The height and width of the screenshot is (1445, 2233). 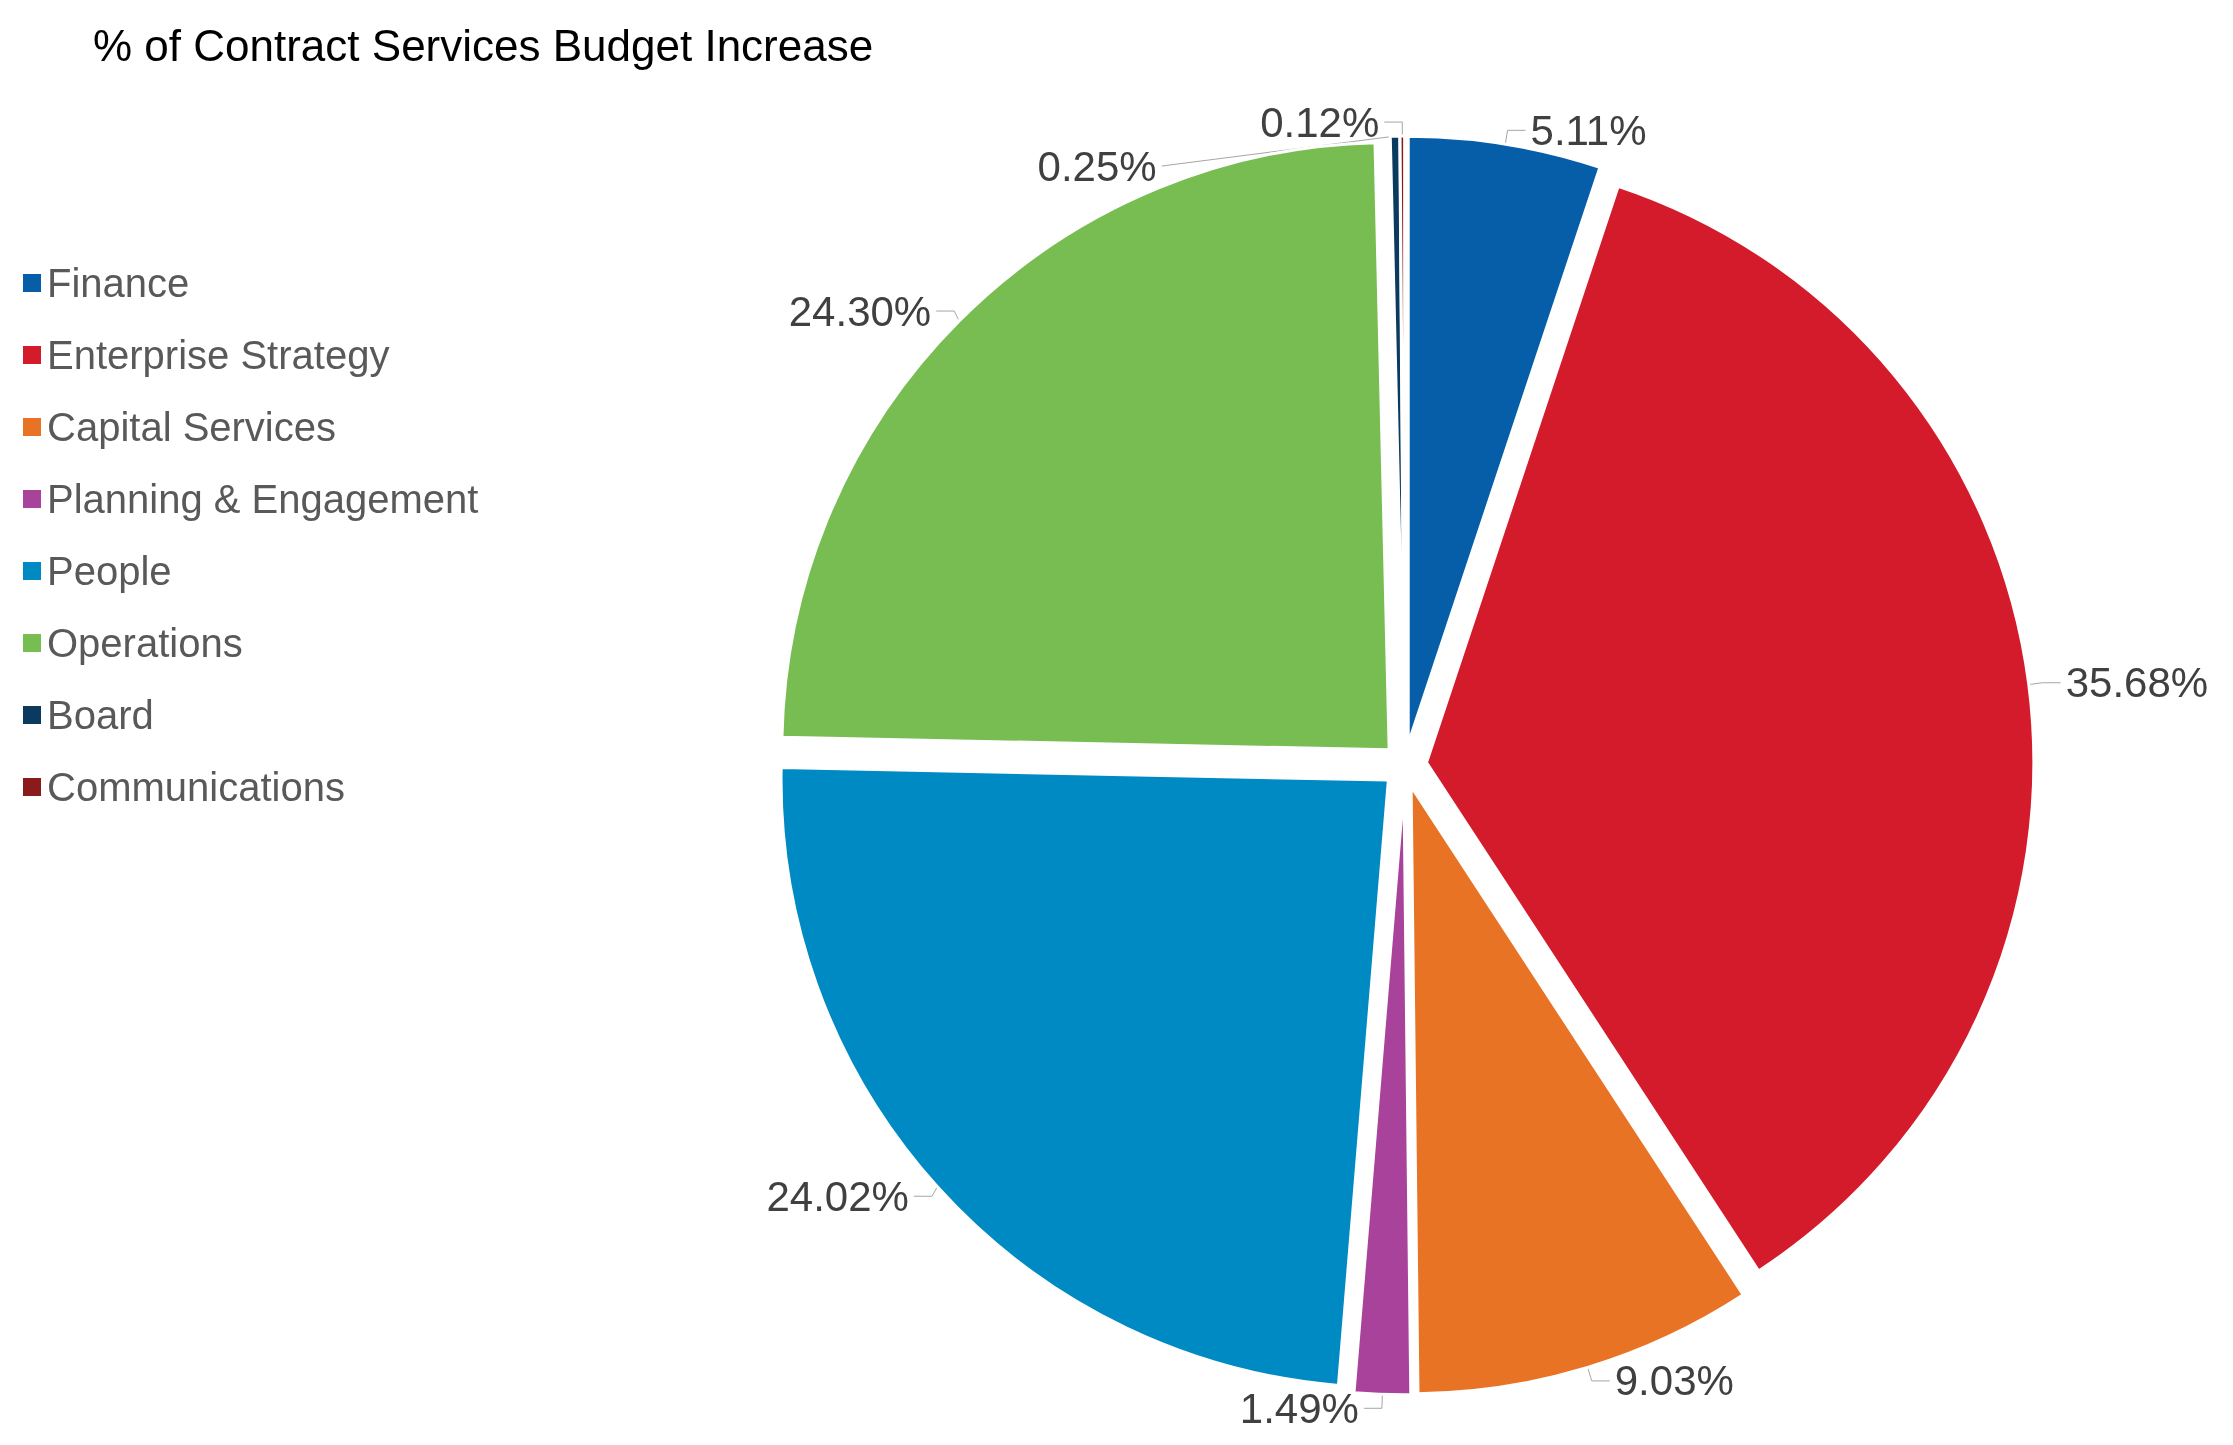 What do you see at coordinates (1299, 1408) in the screenshot?
I see `data-label: 1.49%` at bounding box center [1299, 1408].